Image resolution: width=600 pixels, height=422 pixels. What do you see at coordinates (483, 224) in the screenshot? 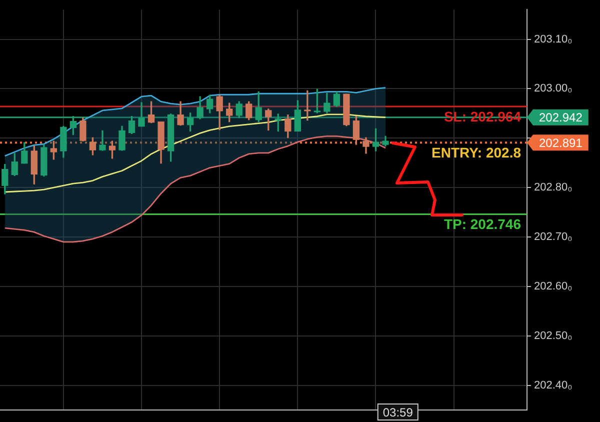
I see `annotation: TP: 202.746` at bounding box center [483, 224].